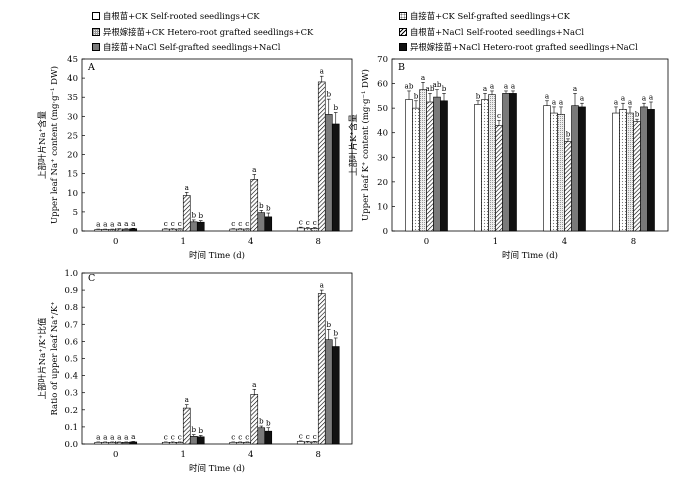 The width and height of the screenshot is (700, 480). I want to click on legend-item-self-grafted-ck: 自接苗+CK Self-grafted seedlings+CK, so click(484, 16).